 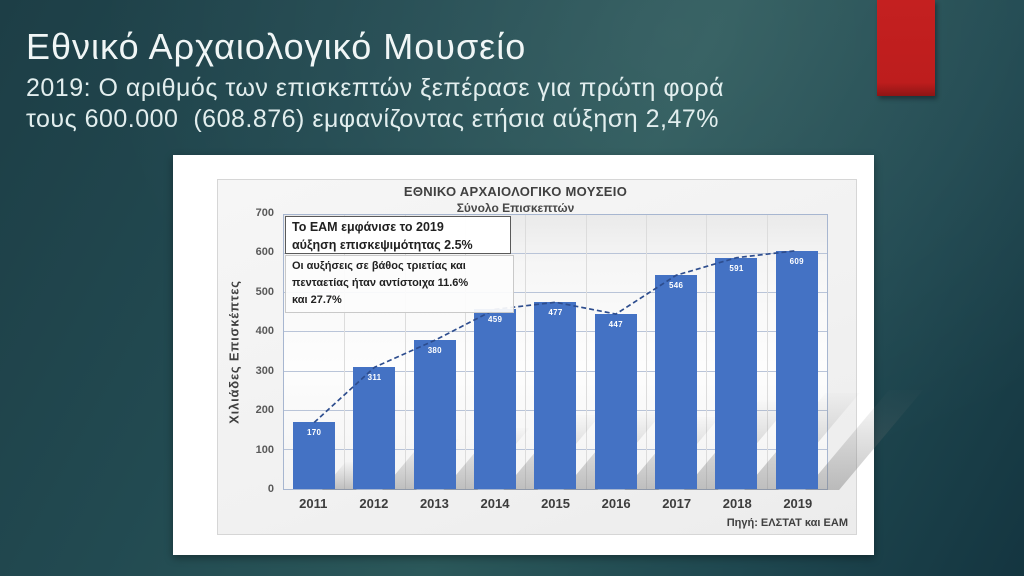 What do you see at coordinates (332, 352) in the screenshot?
I see `bar-slot: 170` at bounding box center [332, 352].